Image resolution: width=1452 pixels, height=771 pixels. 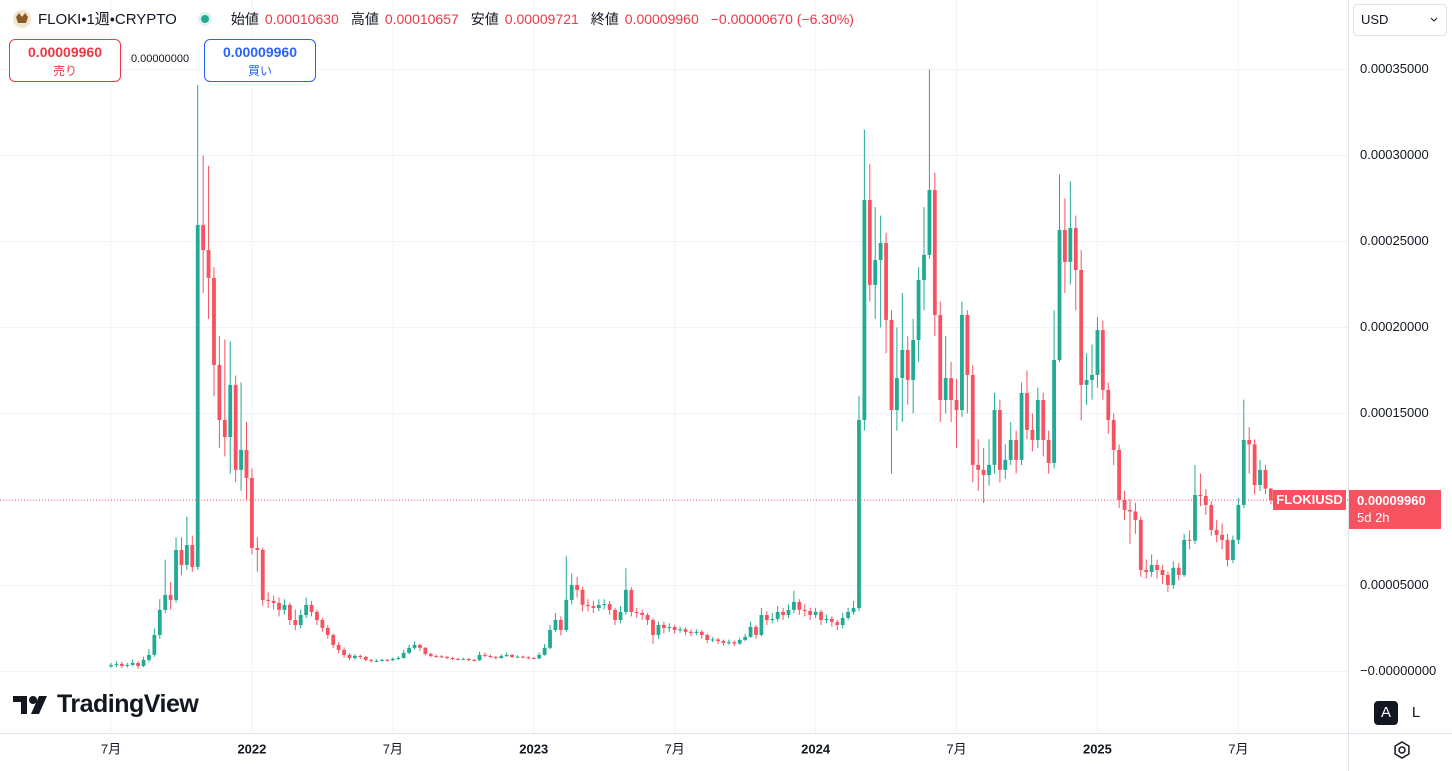 I want to click on settings-button, so click(x=1402, y=750).